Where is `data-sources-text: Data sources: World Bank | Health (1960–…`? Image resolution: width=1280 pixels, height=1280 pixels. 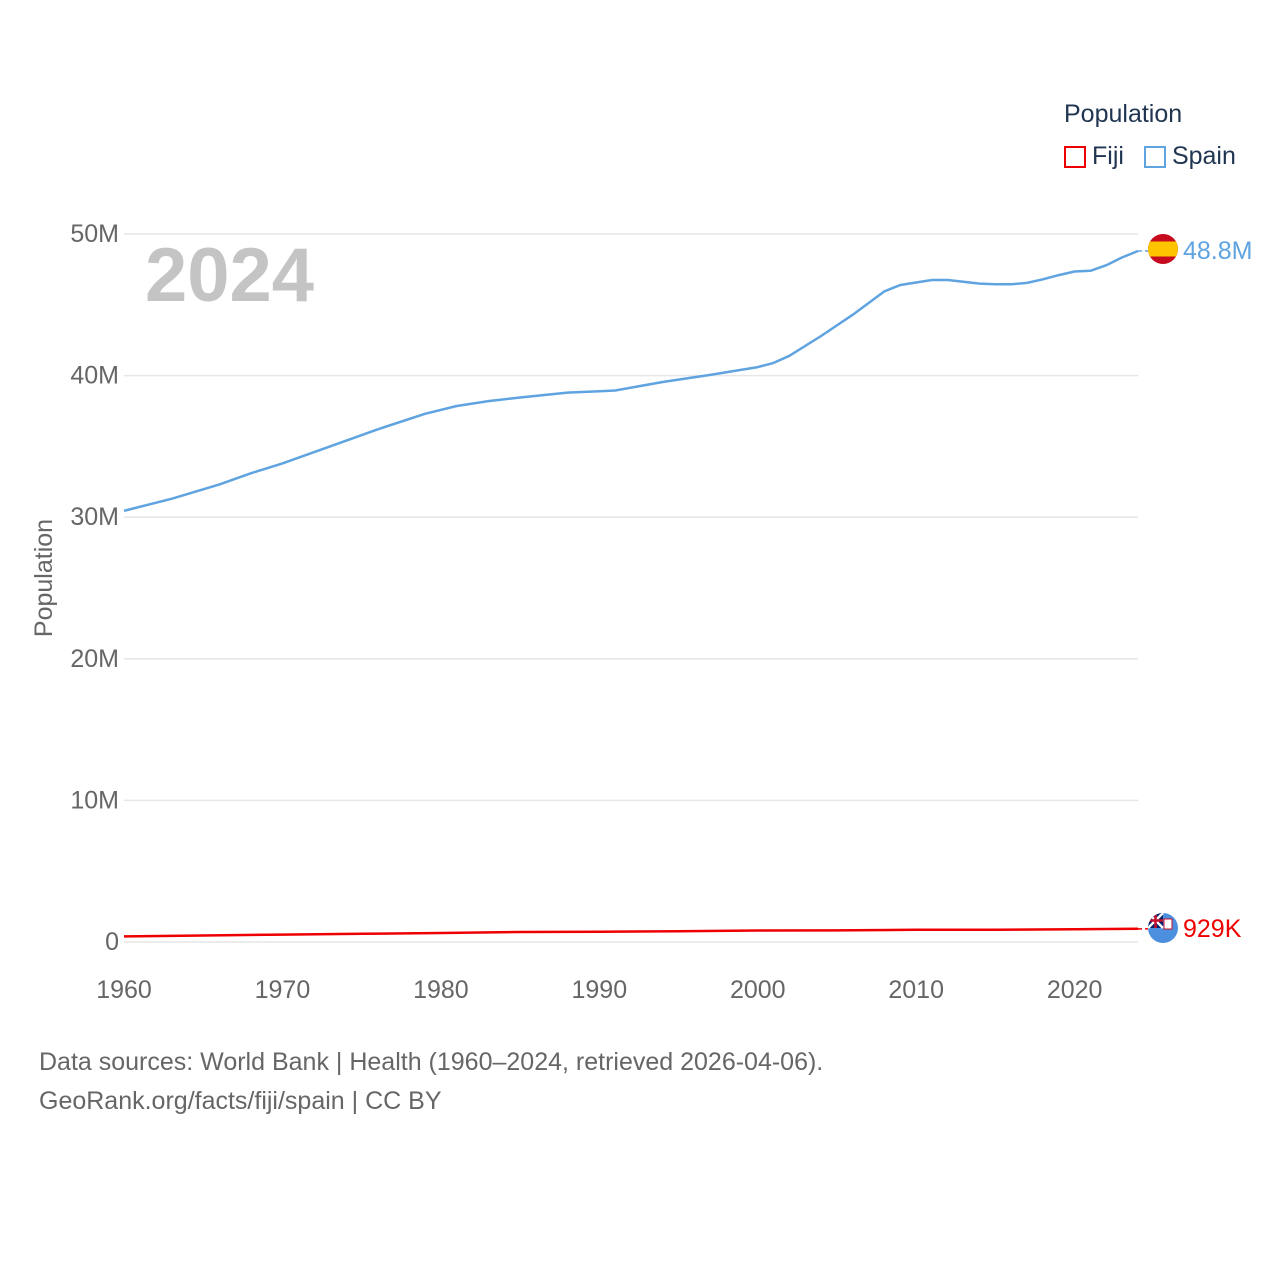 data-sources-text: Data sources: World Bank | Health (1960–… is located at coordinates (431, 1062).